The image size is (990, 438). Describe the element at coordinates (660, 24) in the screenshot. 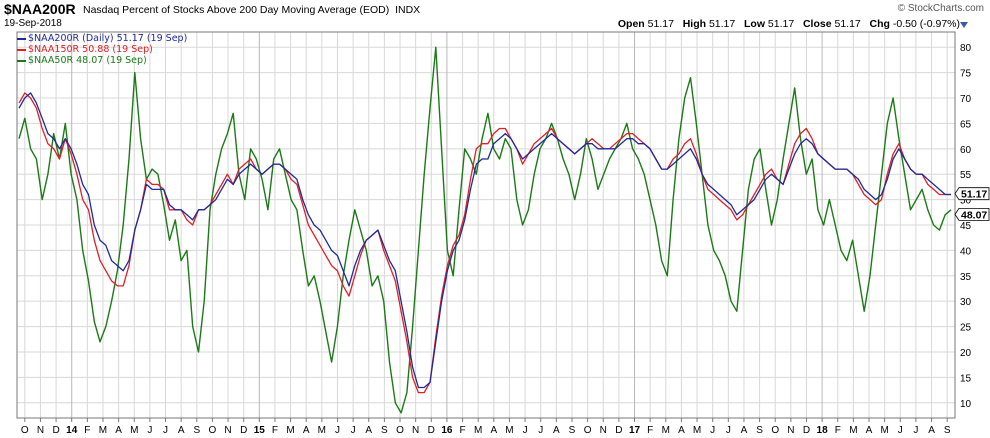

I see `open-value: 51.17` at that location.